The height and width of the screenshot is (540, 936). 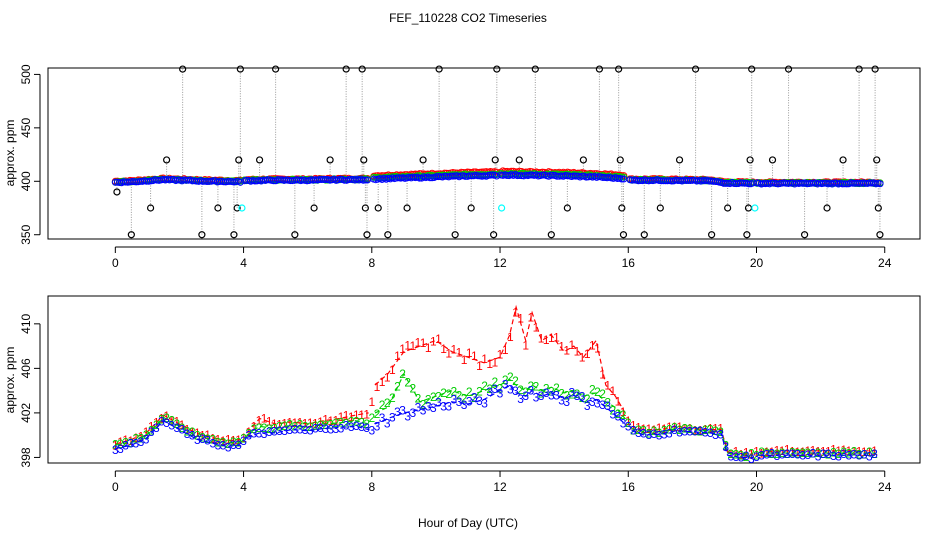 I want to click on series-3-line, so click(x=495, y=421).